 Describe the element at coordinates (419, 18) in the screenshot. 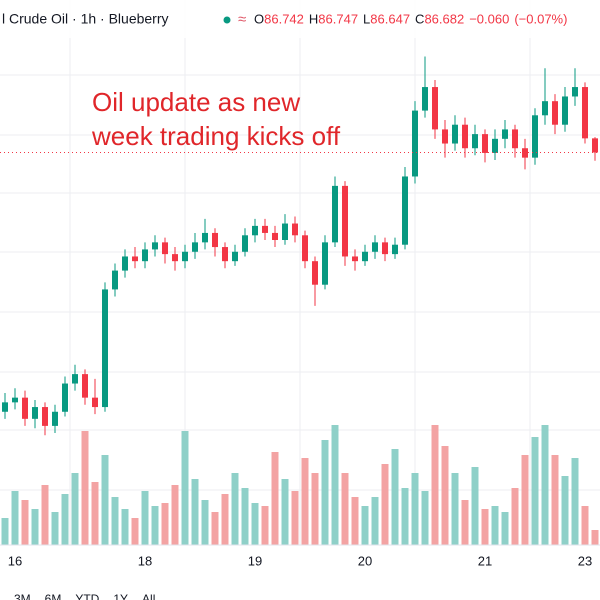

I see `legend-key: C` at that location.